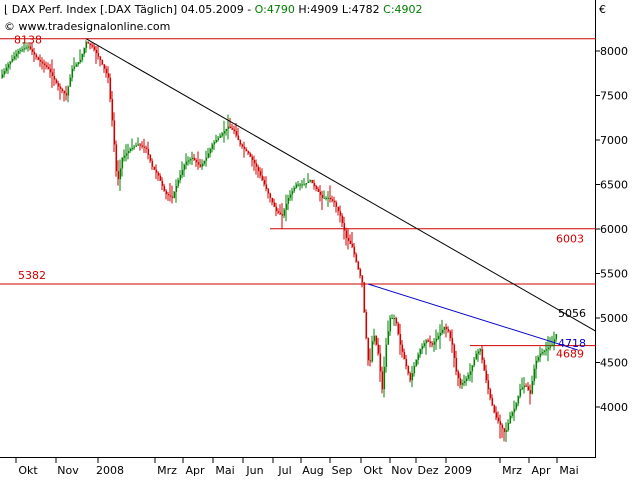 The width and height of the screenshot is (640, 480). What do you see at coordinates (570, 239) in the screenshot?
I see `level-label: 6003` at bounding box center [570, 239].